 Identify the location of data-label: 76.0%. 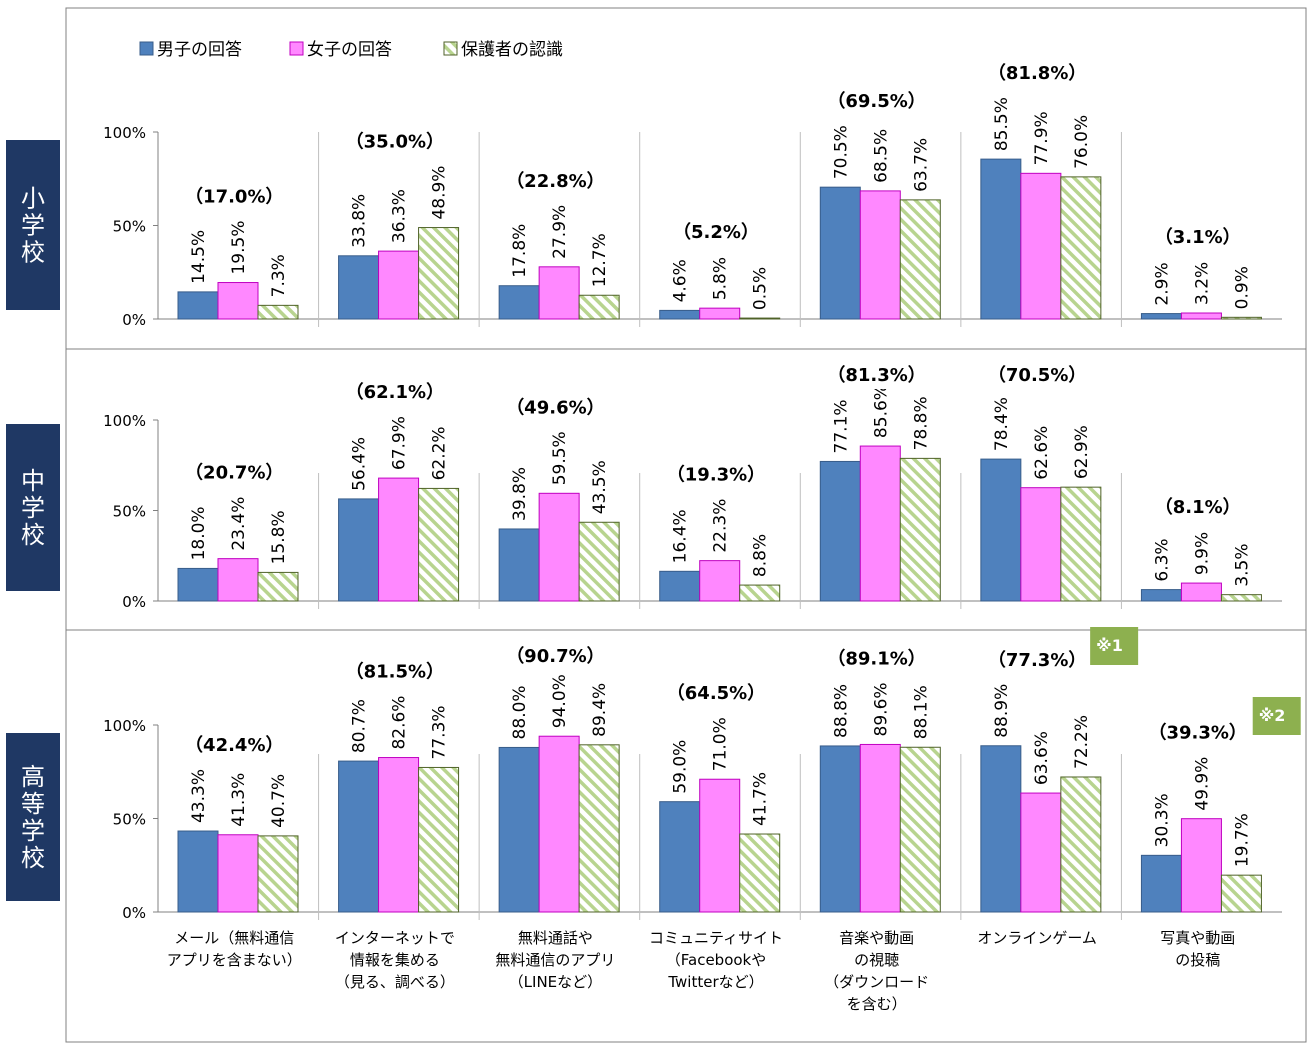
(1082, 142).